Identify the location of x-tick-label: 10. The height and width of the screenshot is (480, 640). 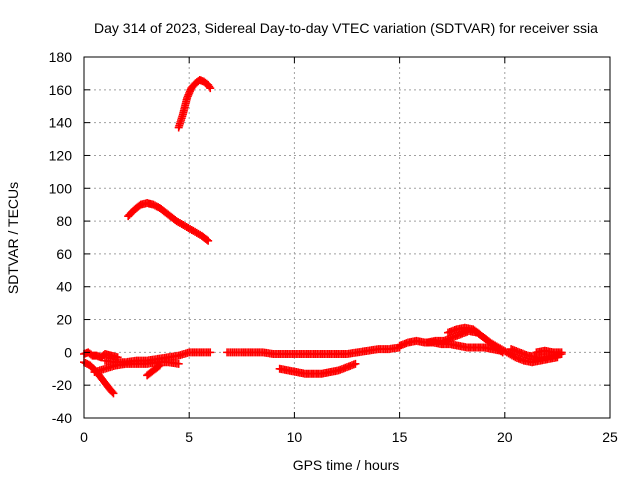
(295, 437).